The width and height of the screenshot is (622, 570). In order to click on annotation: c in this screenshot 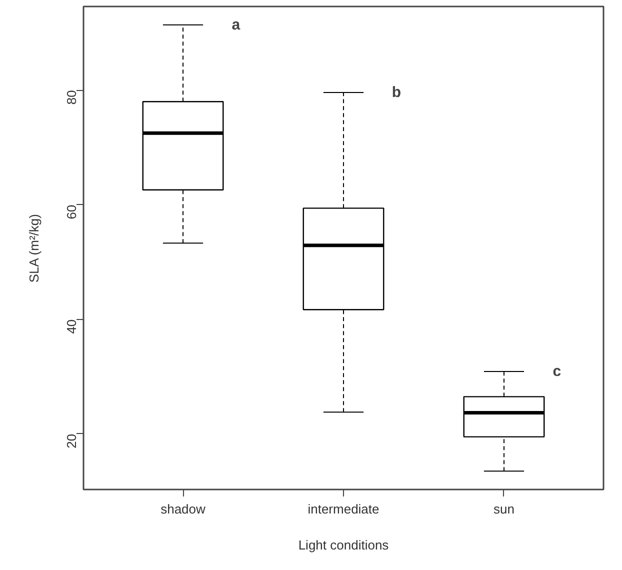, I will do `click(557, 371)`.